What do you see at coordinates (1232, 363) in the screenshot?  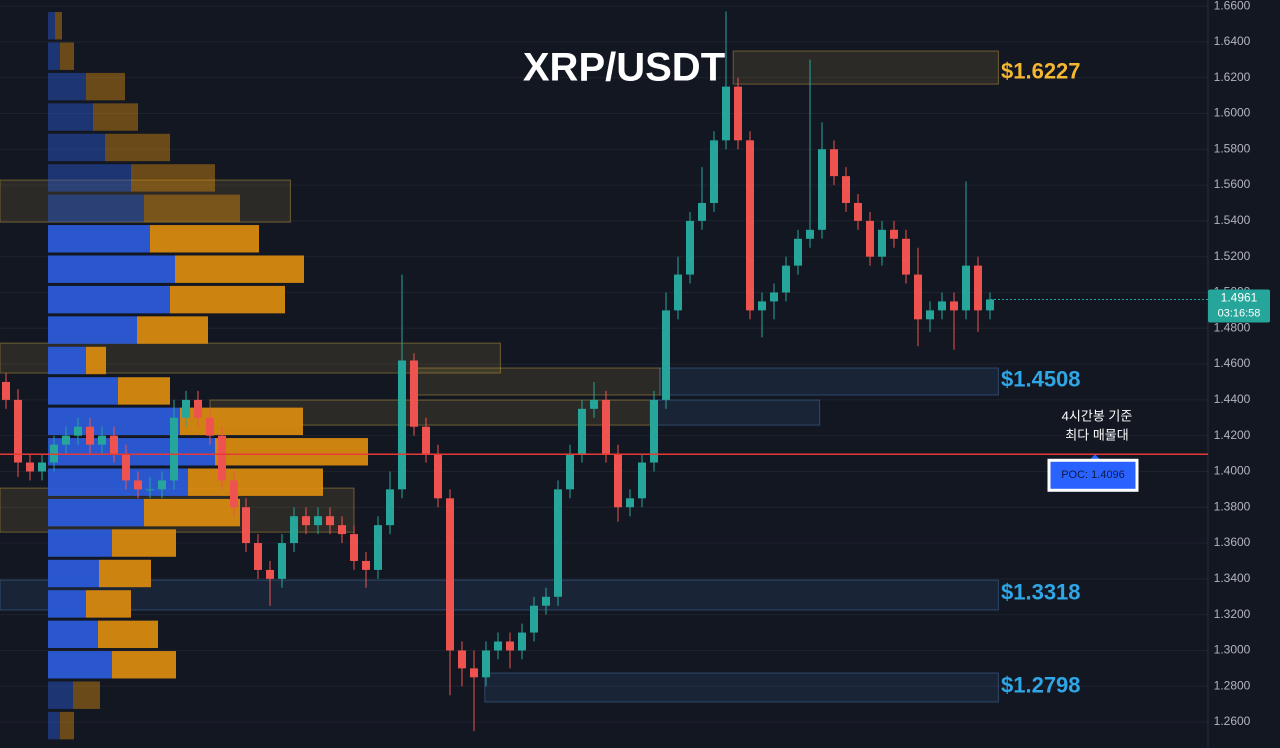 I see `y-tick-label: 1.4600` at bounding box center [1232, 363].